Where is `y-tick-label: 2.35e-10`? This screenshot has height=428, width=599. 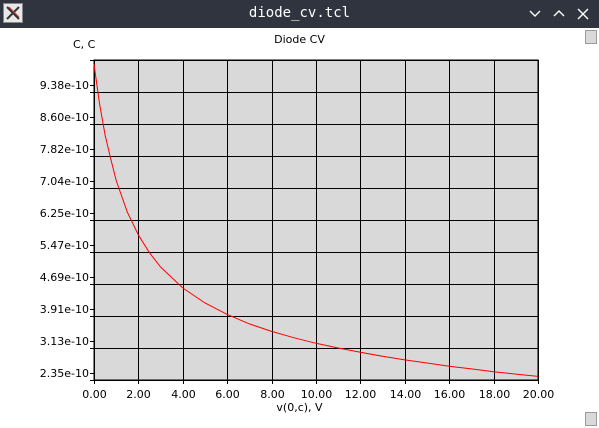 y-tick-label: 2.35e-10 is located at coordinates (64, 373).